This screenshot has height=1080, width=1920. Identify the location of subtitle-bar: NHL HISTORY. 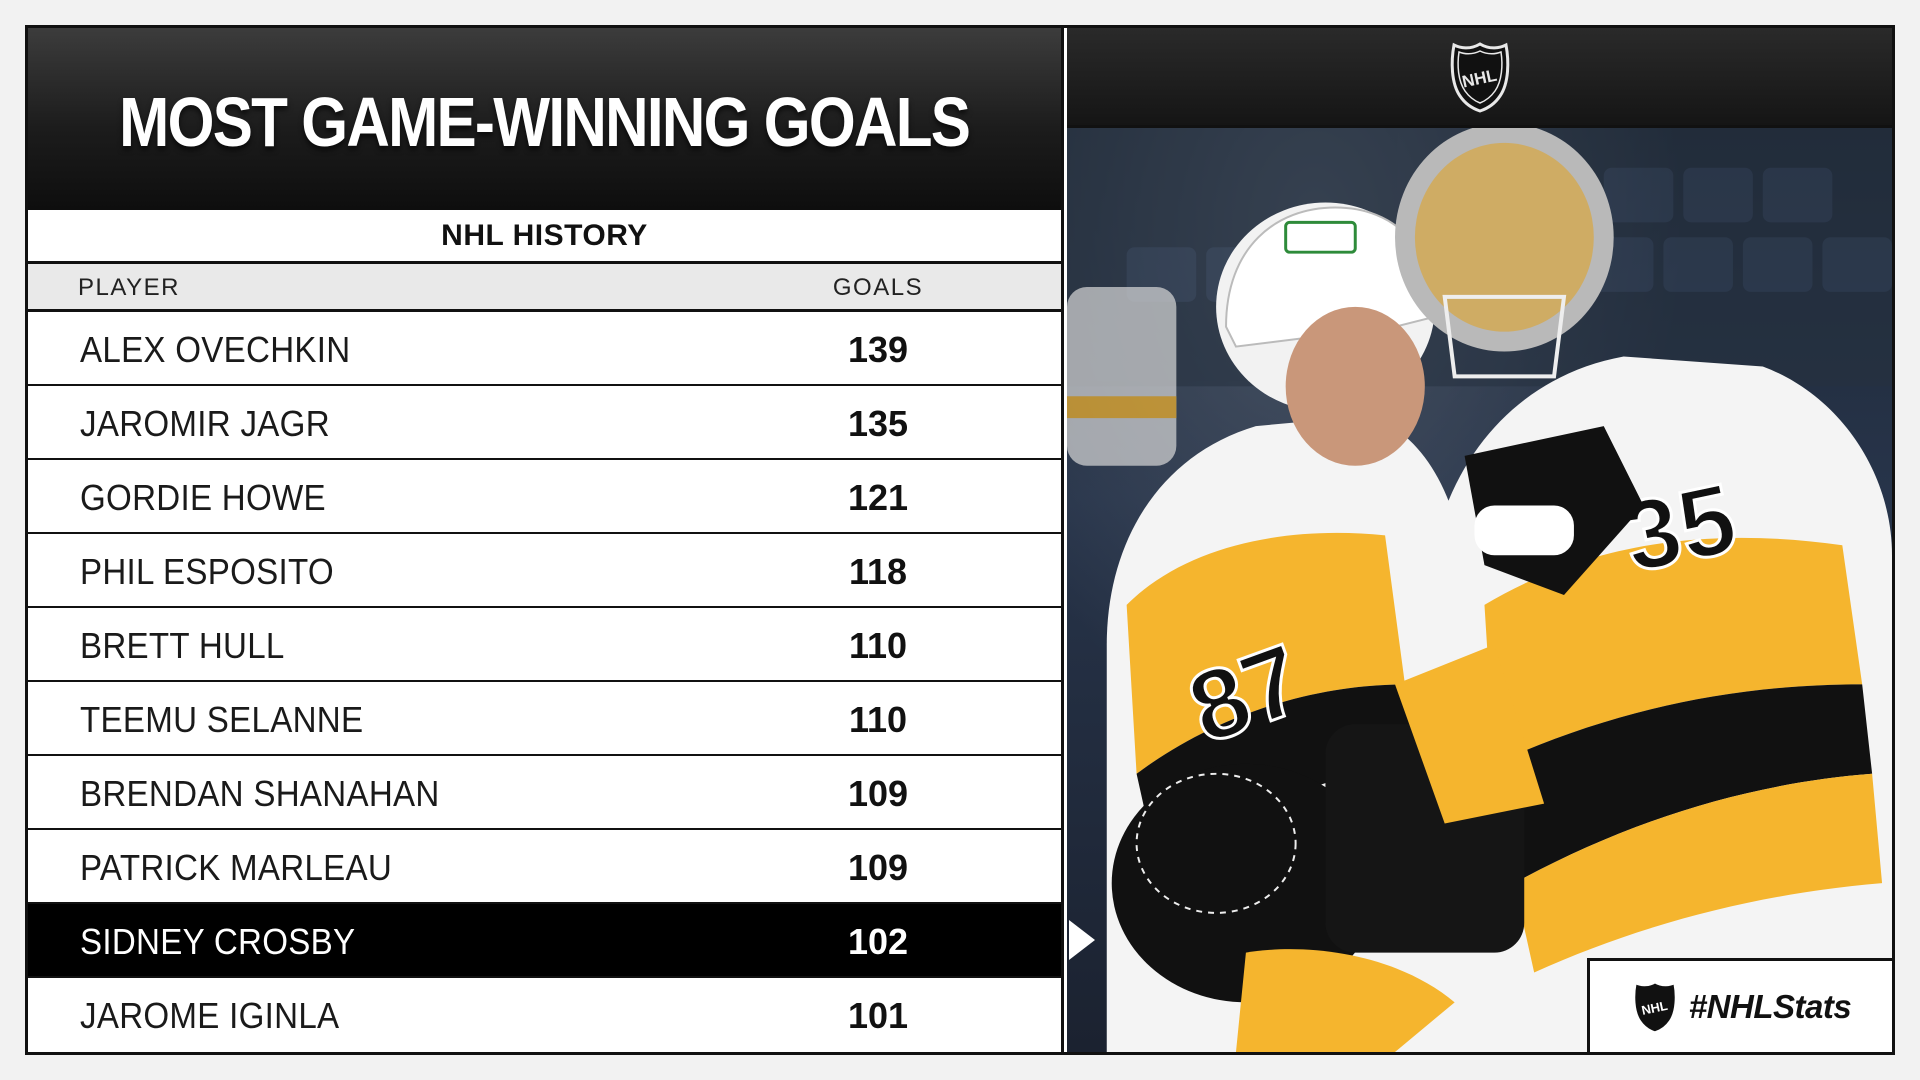
(544, 237).